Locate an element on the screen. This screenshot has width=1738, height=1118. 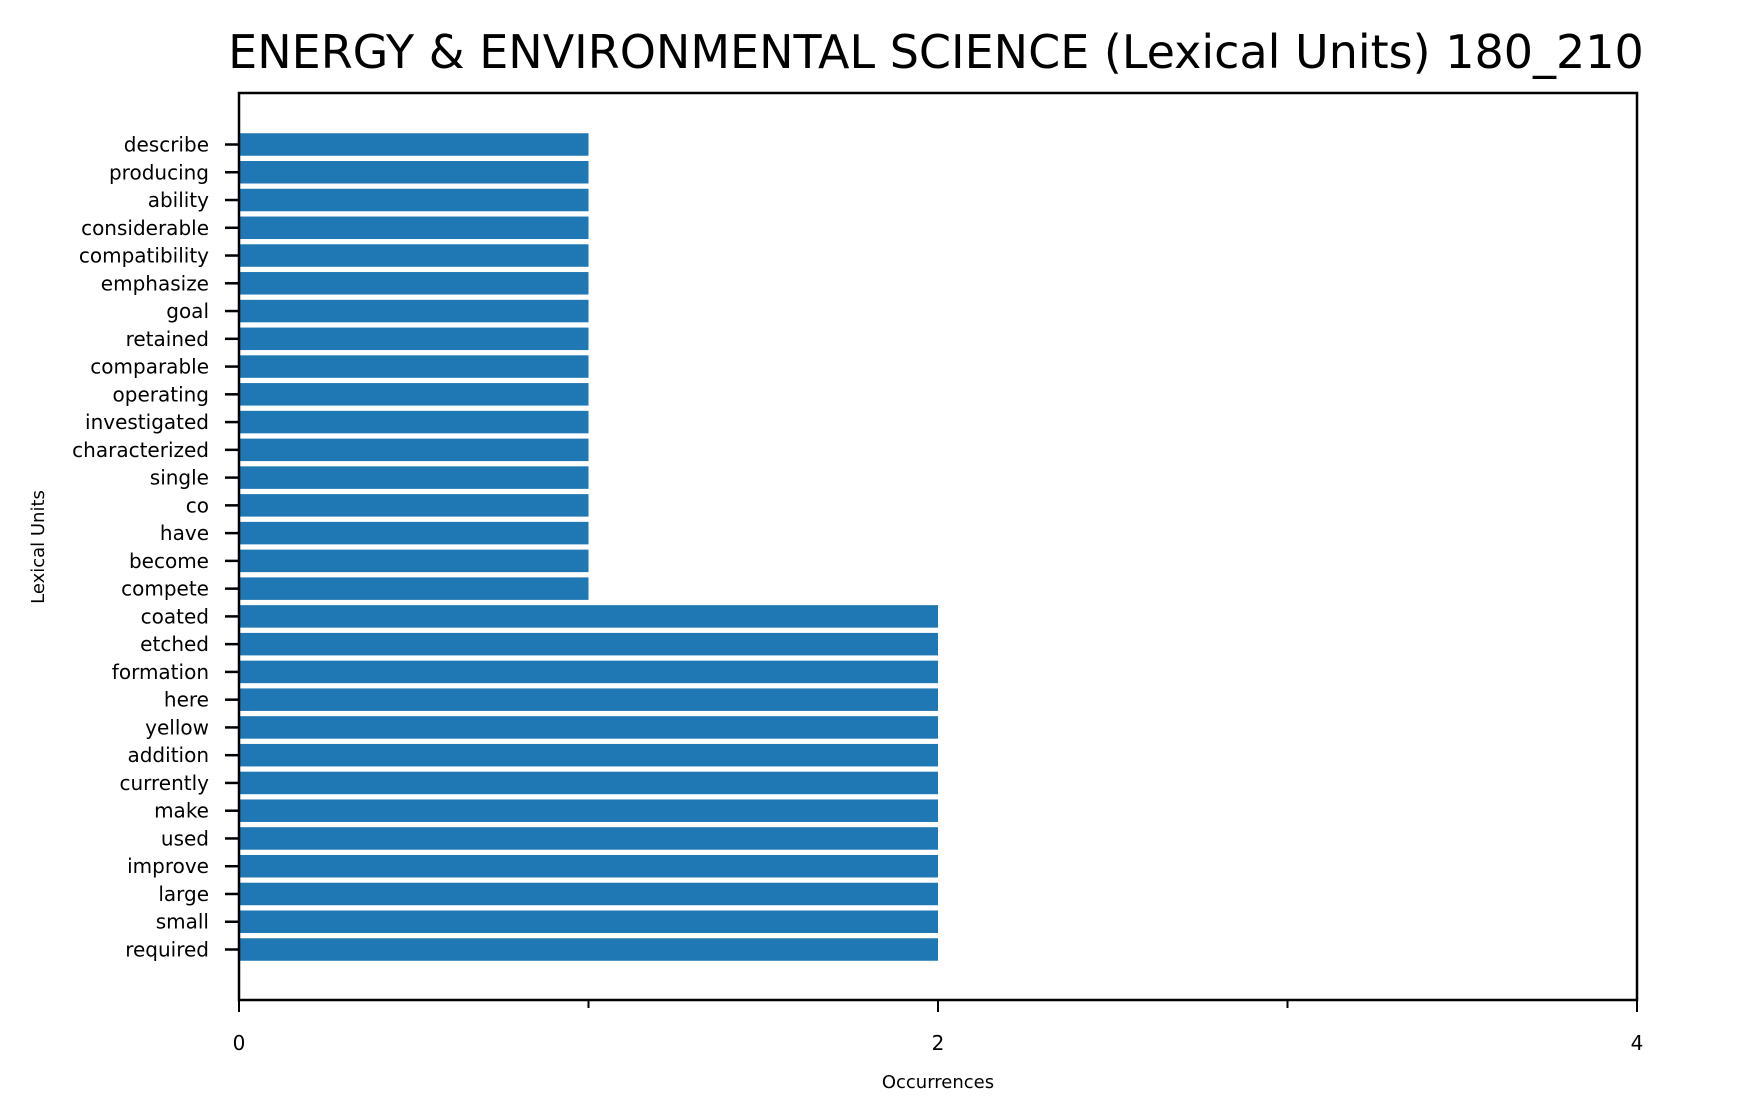
bar-improve is located at coordinates (588, 866).